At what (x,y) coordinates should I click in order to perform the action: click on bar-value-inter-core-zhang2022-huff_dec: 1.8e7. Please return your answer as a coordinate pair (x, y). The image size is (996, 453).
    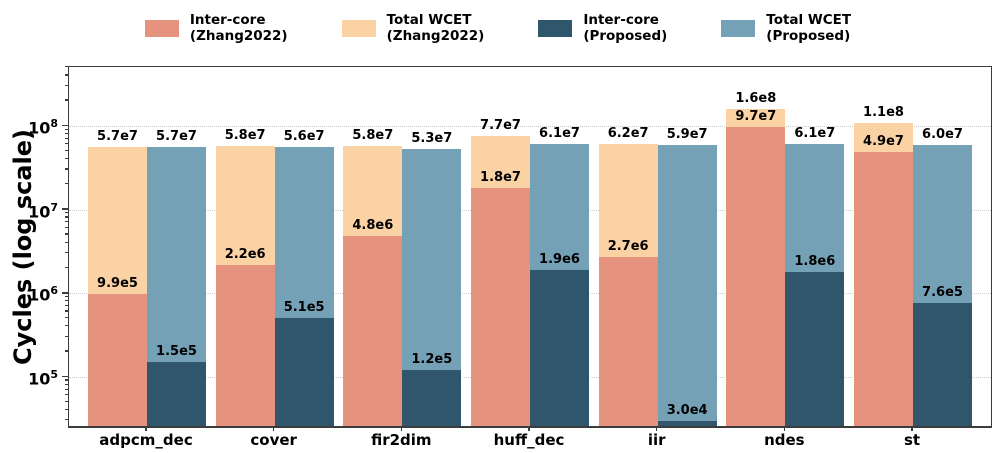
    Looking at the image, I should click on (500, 178).